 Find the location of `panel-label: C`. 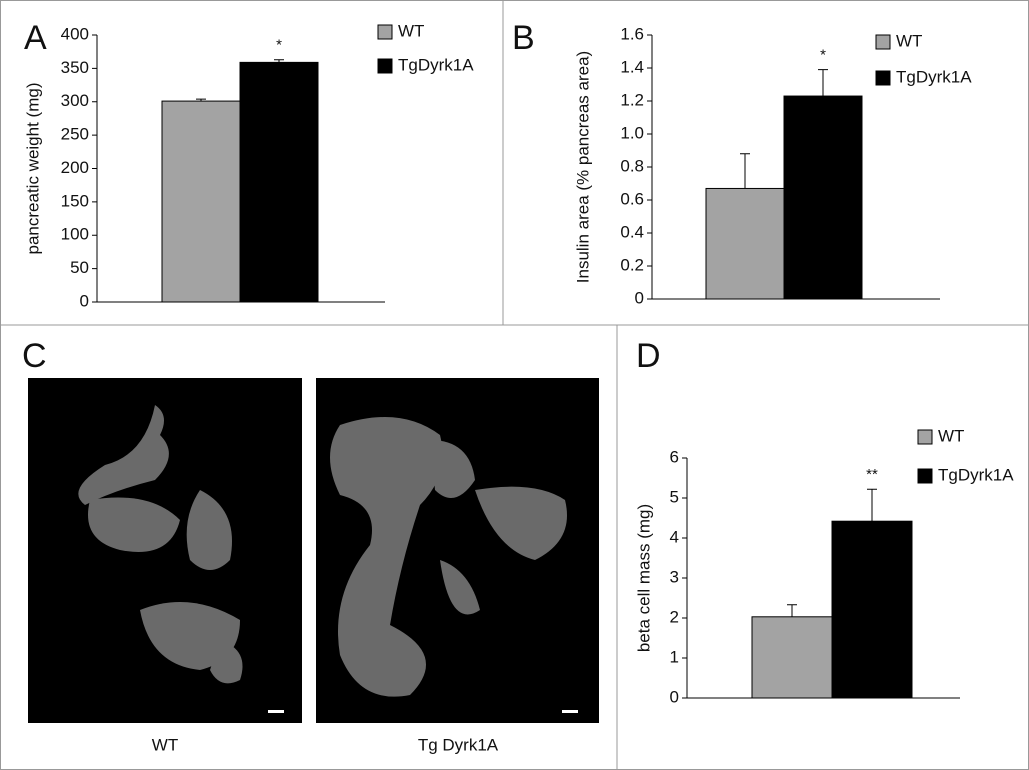

panel-label: C is located at coordinates (34, 356).